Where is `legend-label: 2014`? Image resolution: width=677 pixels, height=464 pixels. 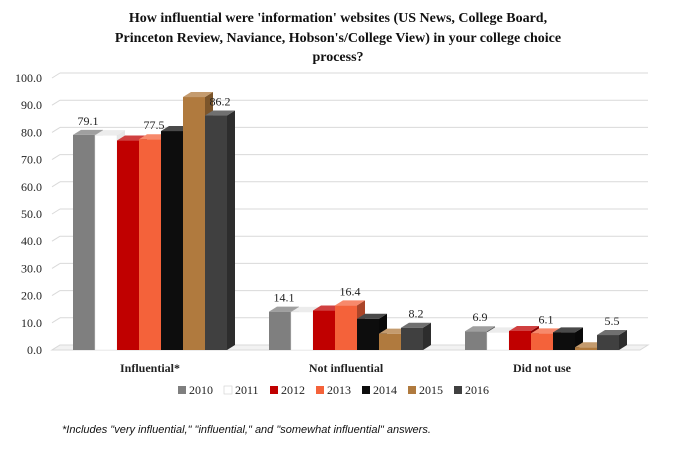
legend-label: 2014 is located at coordinates (385, 390).